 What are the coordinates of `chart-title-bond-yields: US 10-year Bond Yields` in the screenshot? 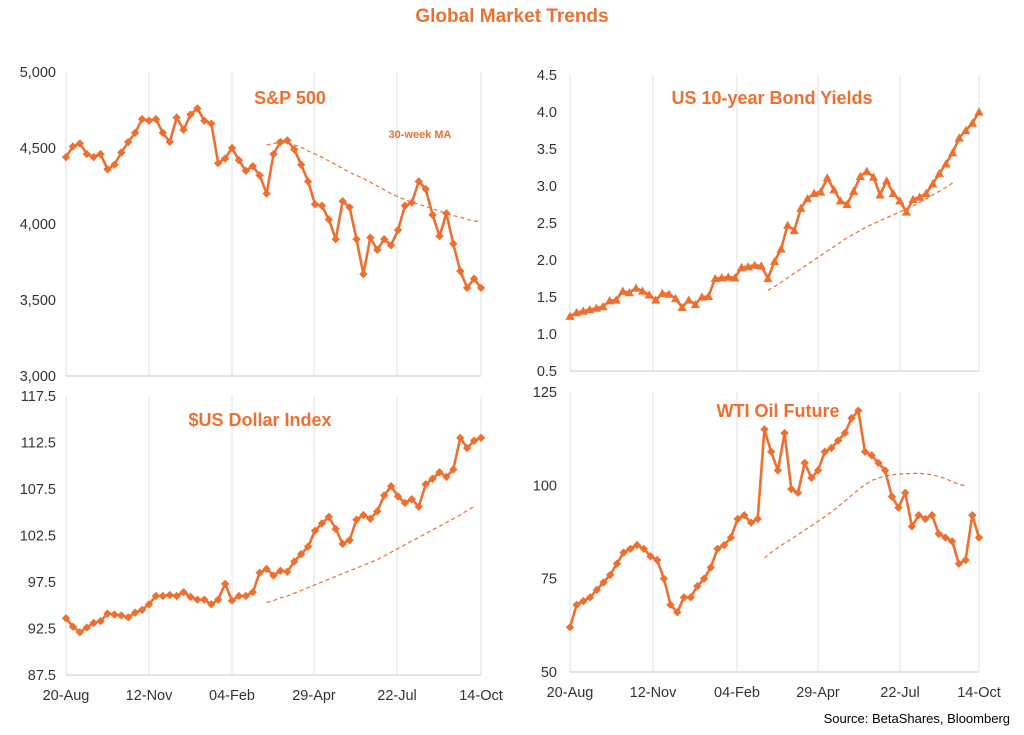 It's located at (771, 98).